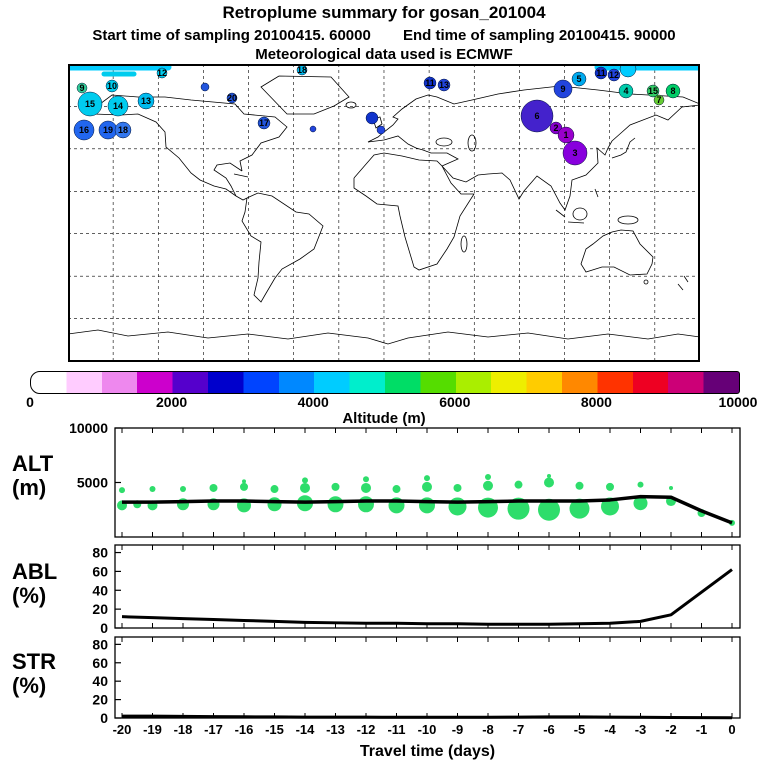 This screenshot has width=768, height=768. I want to click on abl-ytick-label: 80, so click(100, 553).